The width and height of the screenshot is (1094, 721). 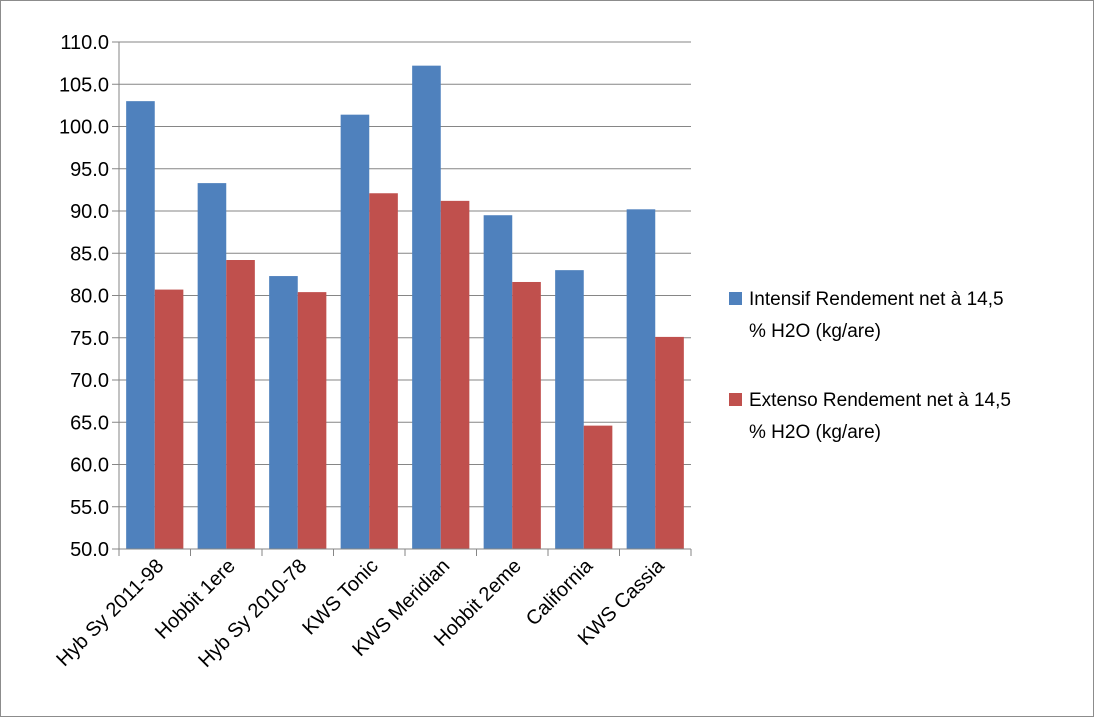 I want to click on y-tick-label: 65.0, so click(x=89, y=423).